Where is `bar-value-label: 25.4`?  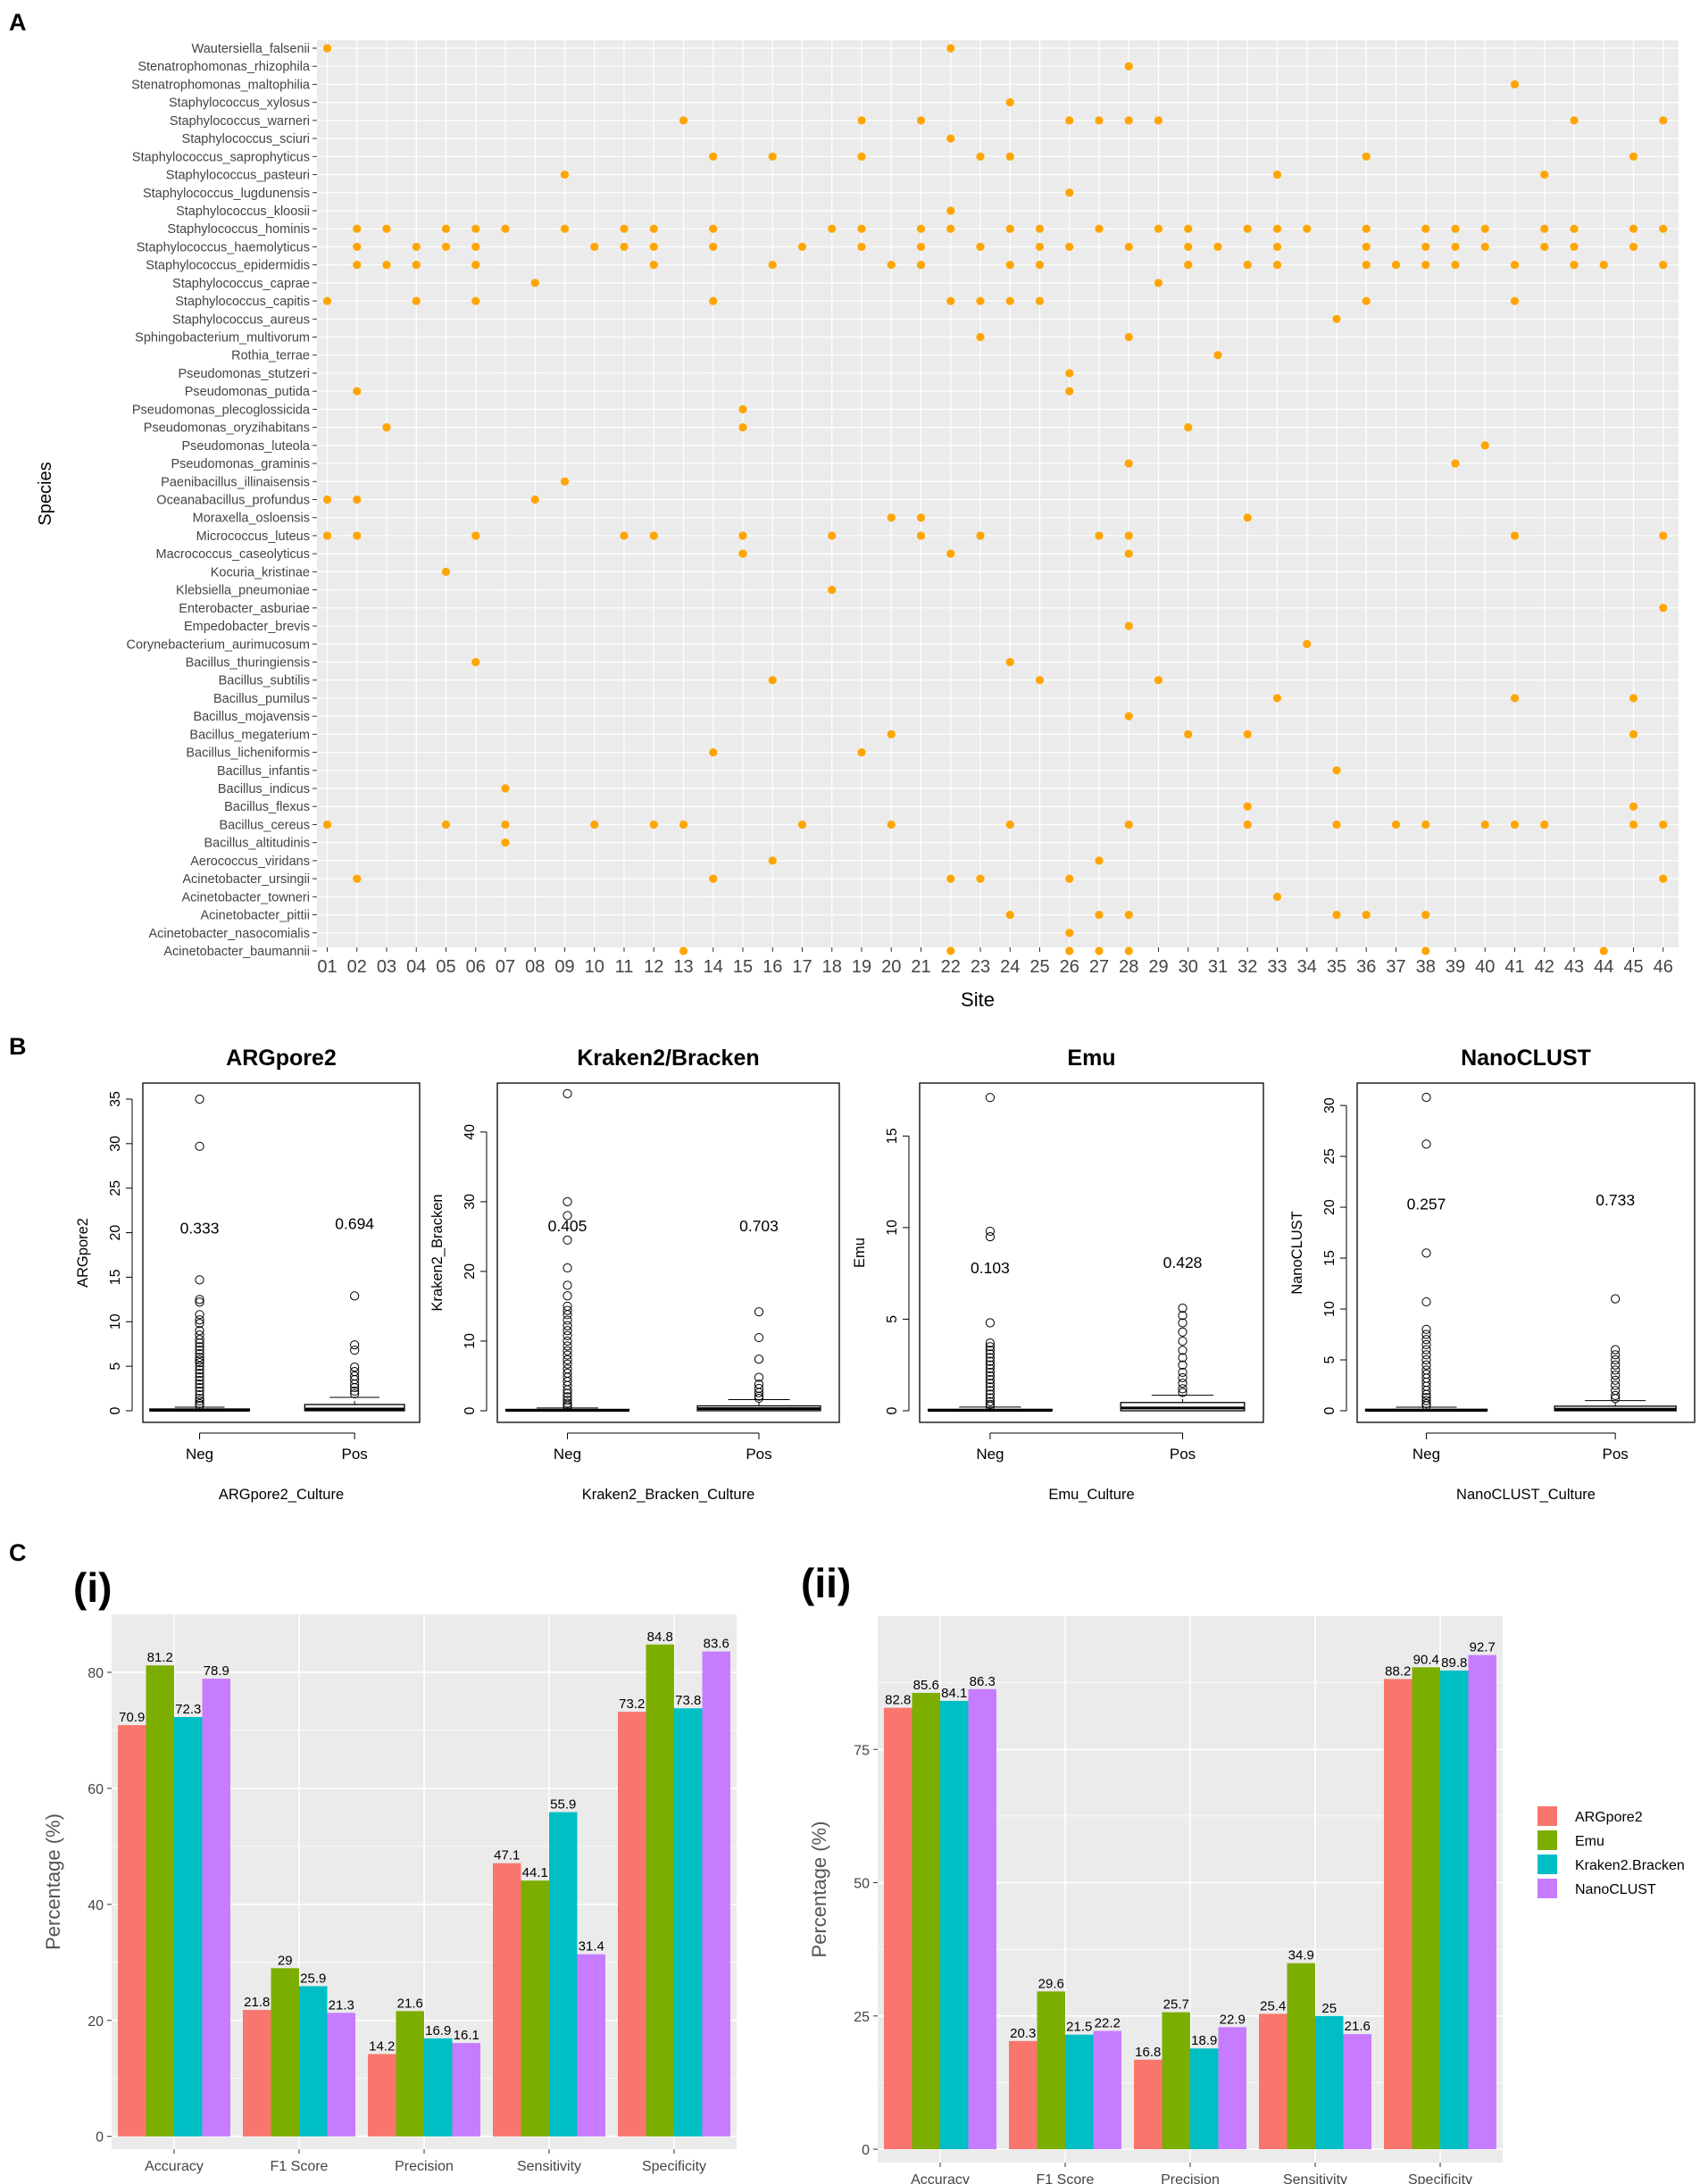 bar-value-label: 25.4 is located at coordinates (1273, 2006).